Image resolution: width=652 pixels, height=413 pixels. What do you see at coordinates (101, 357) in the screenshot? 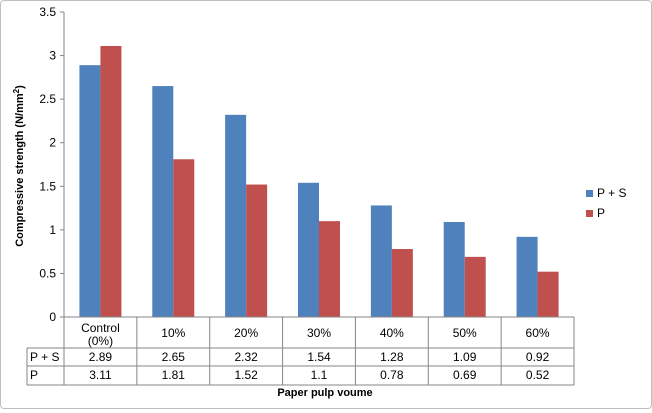
I see `table-cell: 2.89` at bounding box center [101, 357].